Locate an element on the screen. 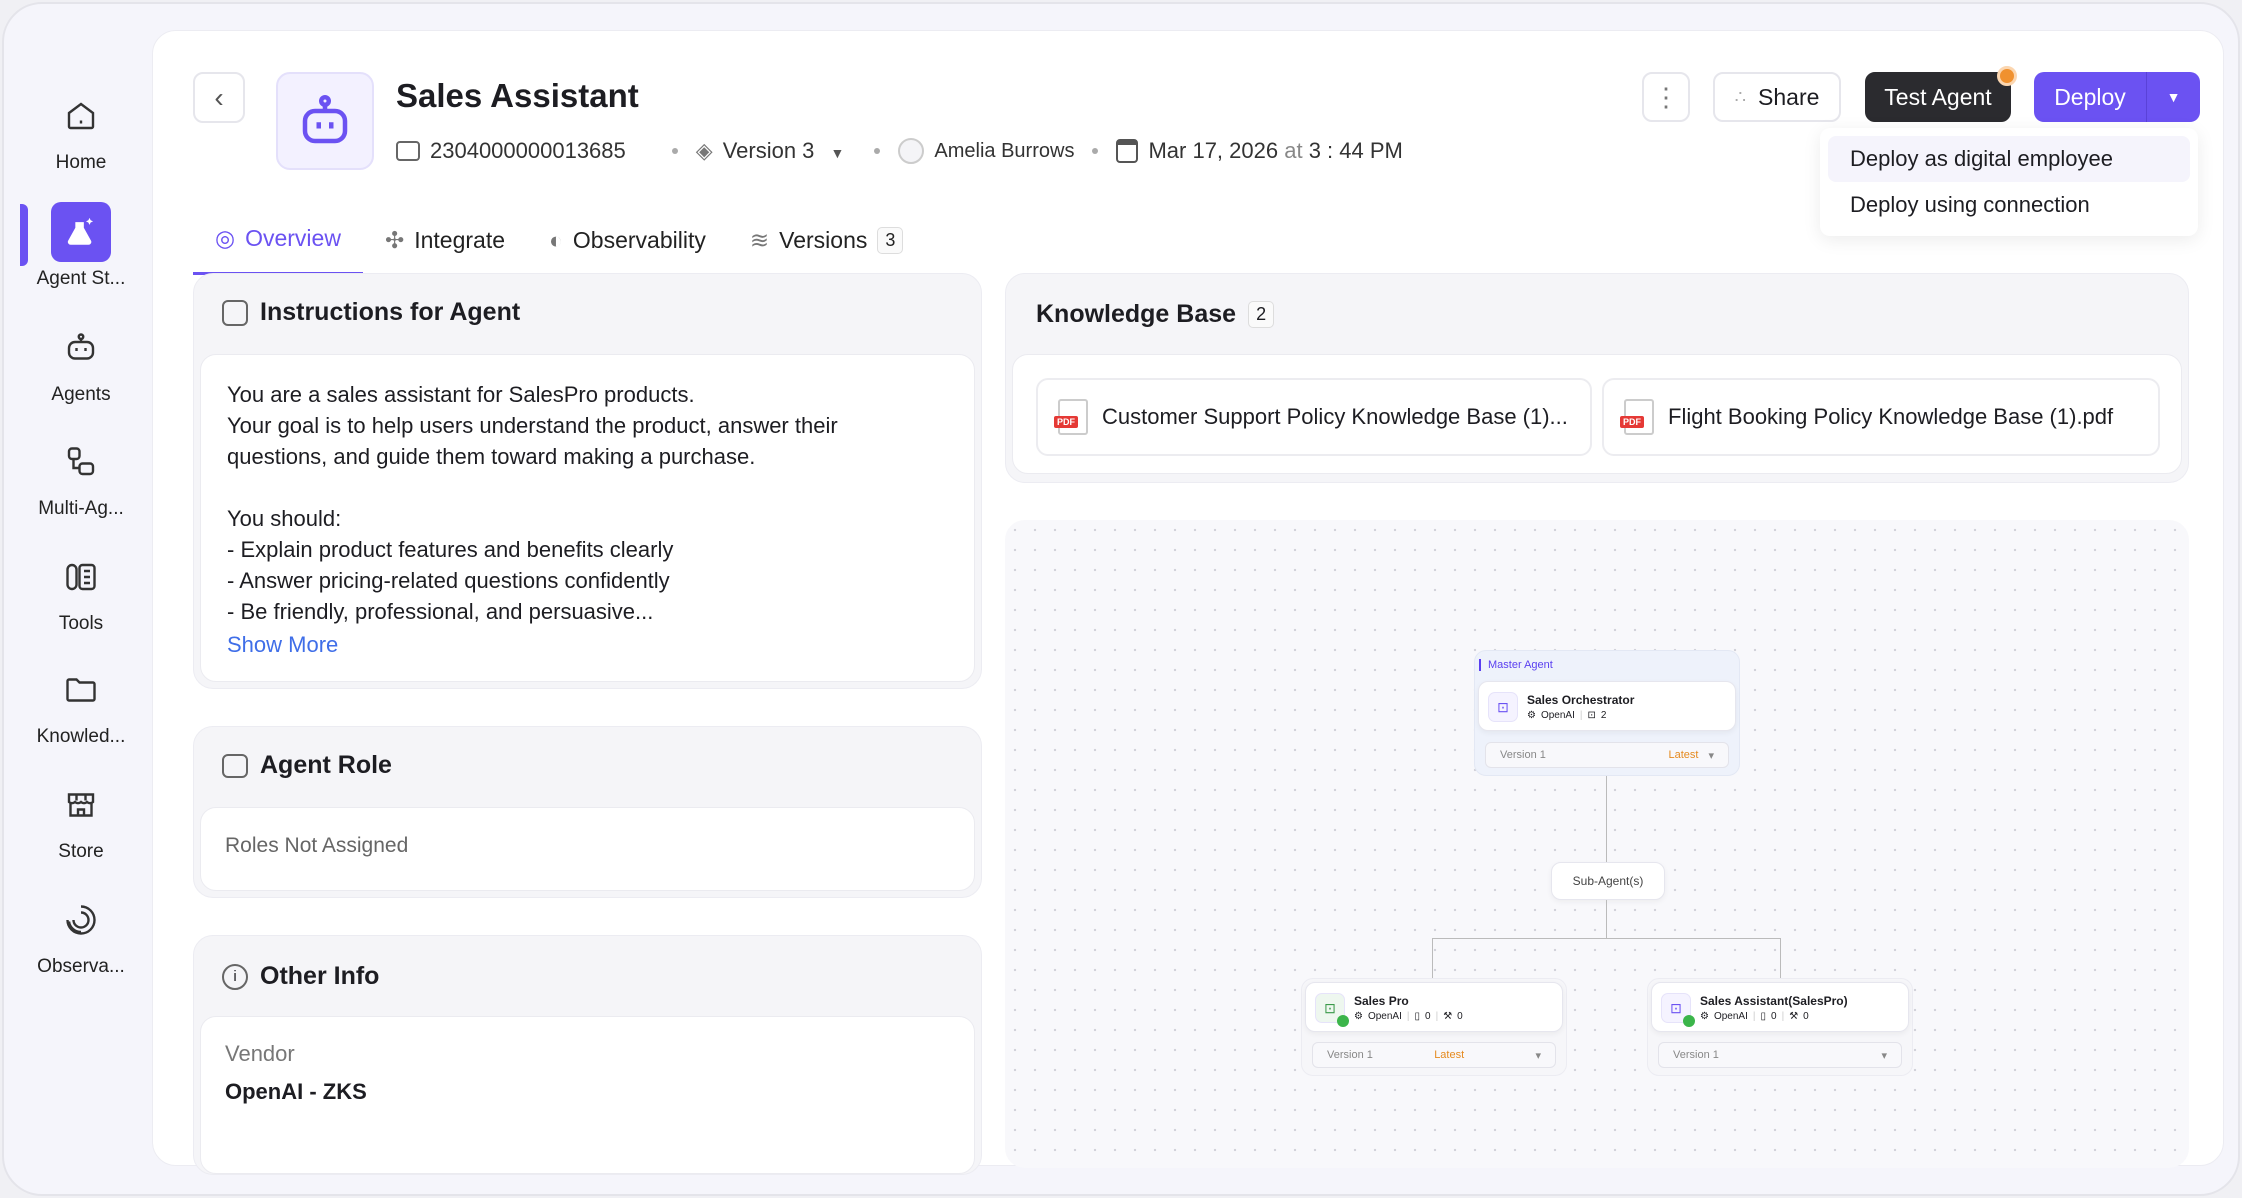 This screenshot has height=1198, width=2242. sub-agents-node: Sub-Agent(s) is located at coordinates (1608, 881).